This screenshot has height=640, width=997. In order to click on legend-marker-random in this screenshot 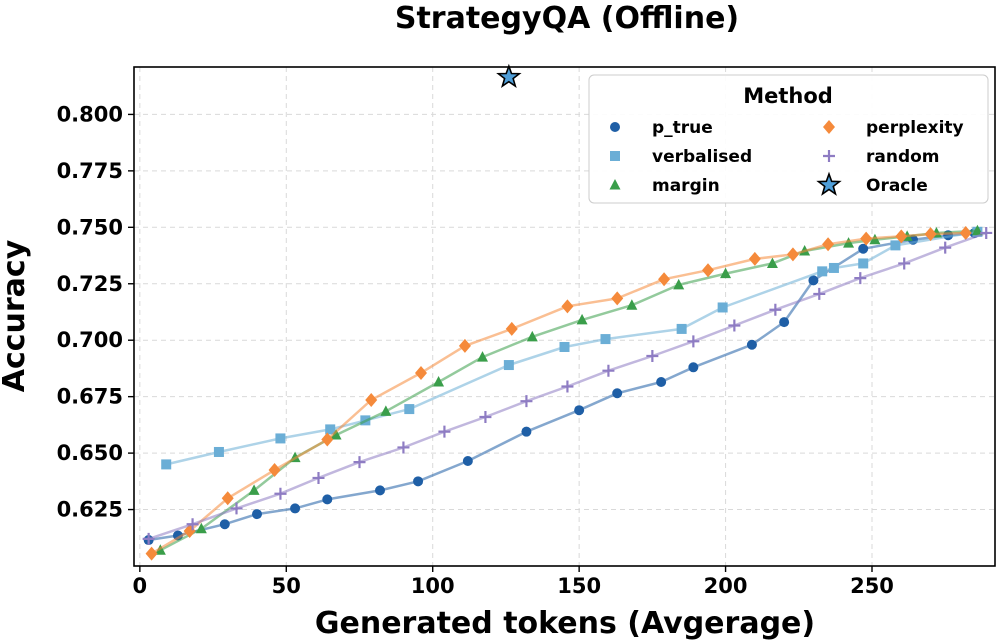, I will do `click(829, 156)`.